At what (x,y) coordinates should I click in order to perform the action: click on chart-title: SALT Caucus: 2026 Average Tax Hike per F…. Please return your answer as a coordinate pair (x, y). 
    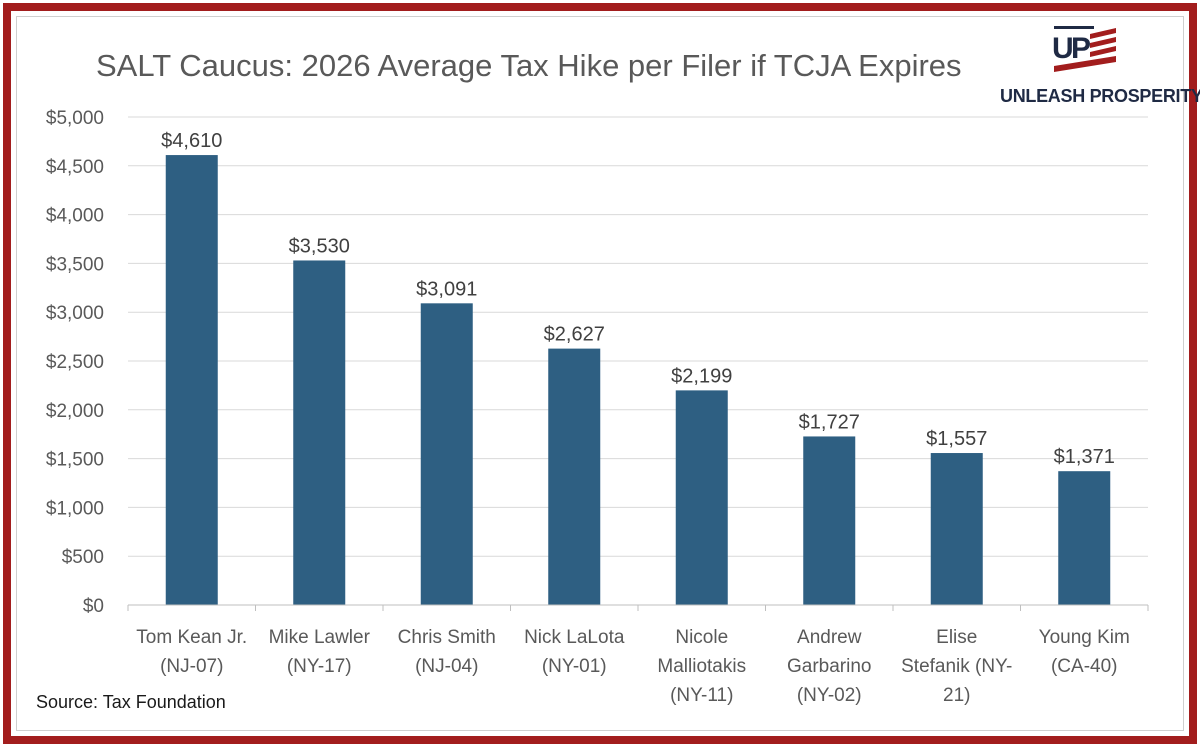
    Looking at the image, I should click on (529, 65).